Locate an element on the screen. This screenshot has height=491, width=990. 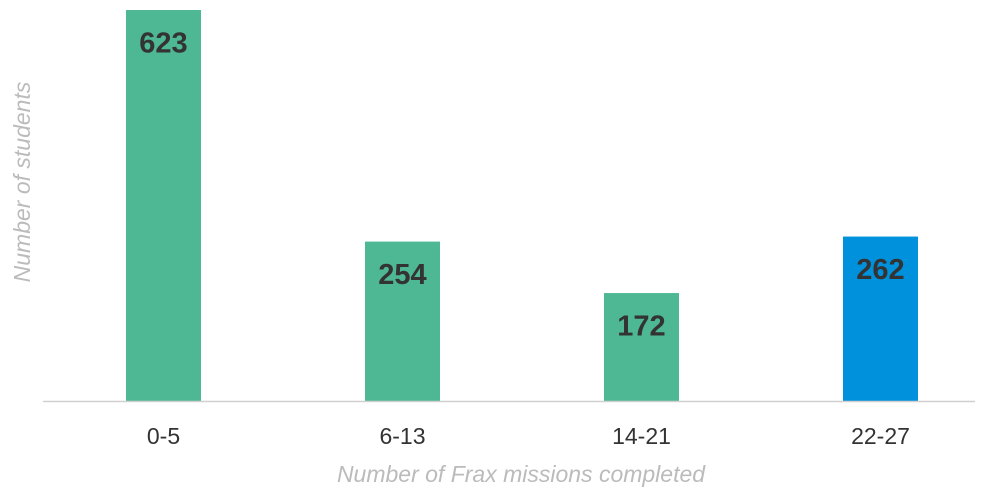
x-tick-label: 22-27 is located at coordinates (880, 436).